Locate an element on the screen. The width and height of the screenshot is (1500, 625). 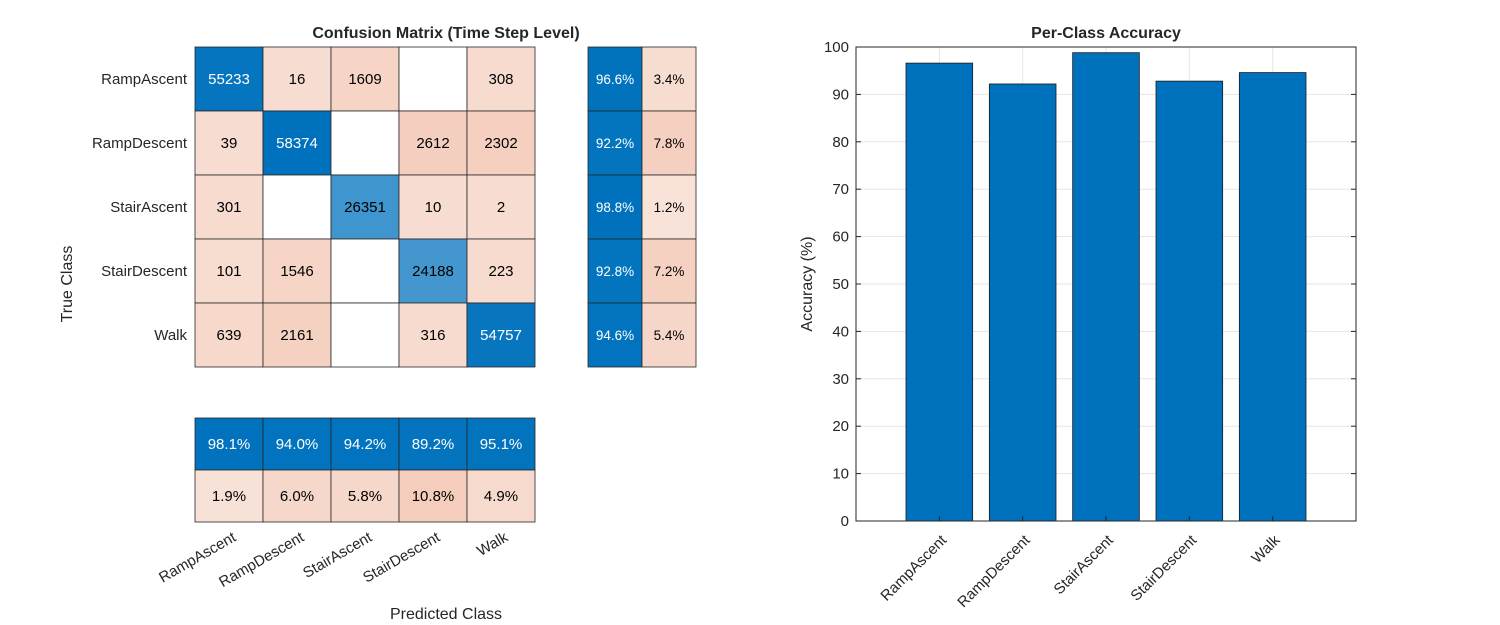
row-summary-incorrect-value: 7.8% is located at coordinates (669, 143).